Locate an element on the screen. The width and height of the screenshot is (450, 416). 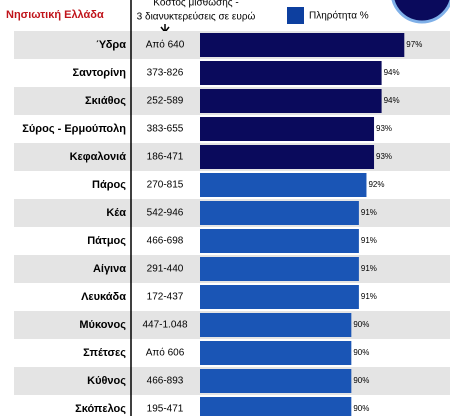
arrow is located at coordinates (165, 29).